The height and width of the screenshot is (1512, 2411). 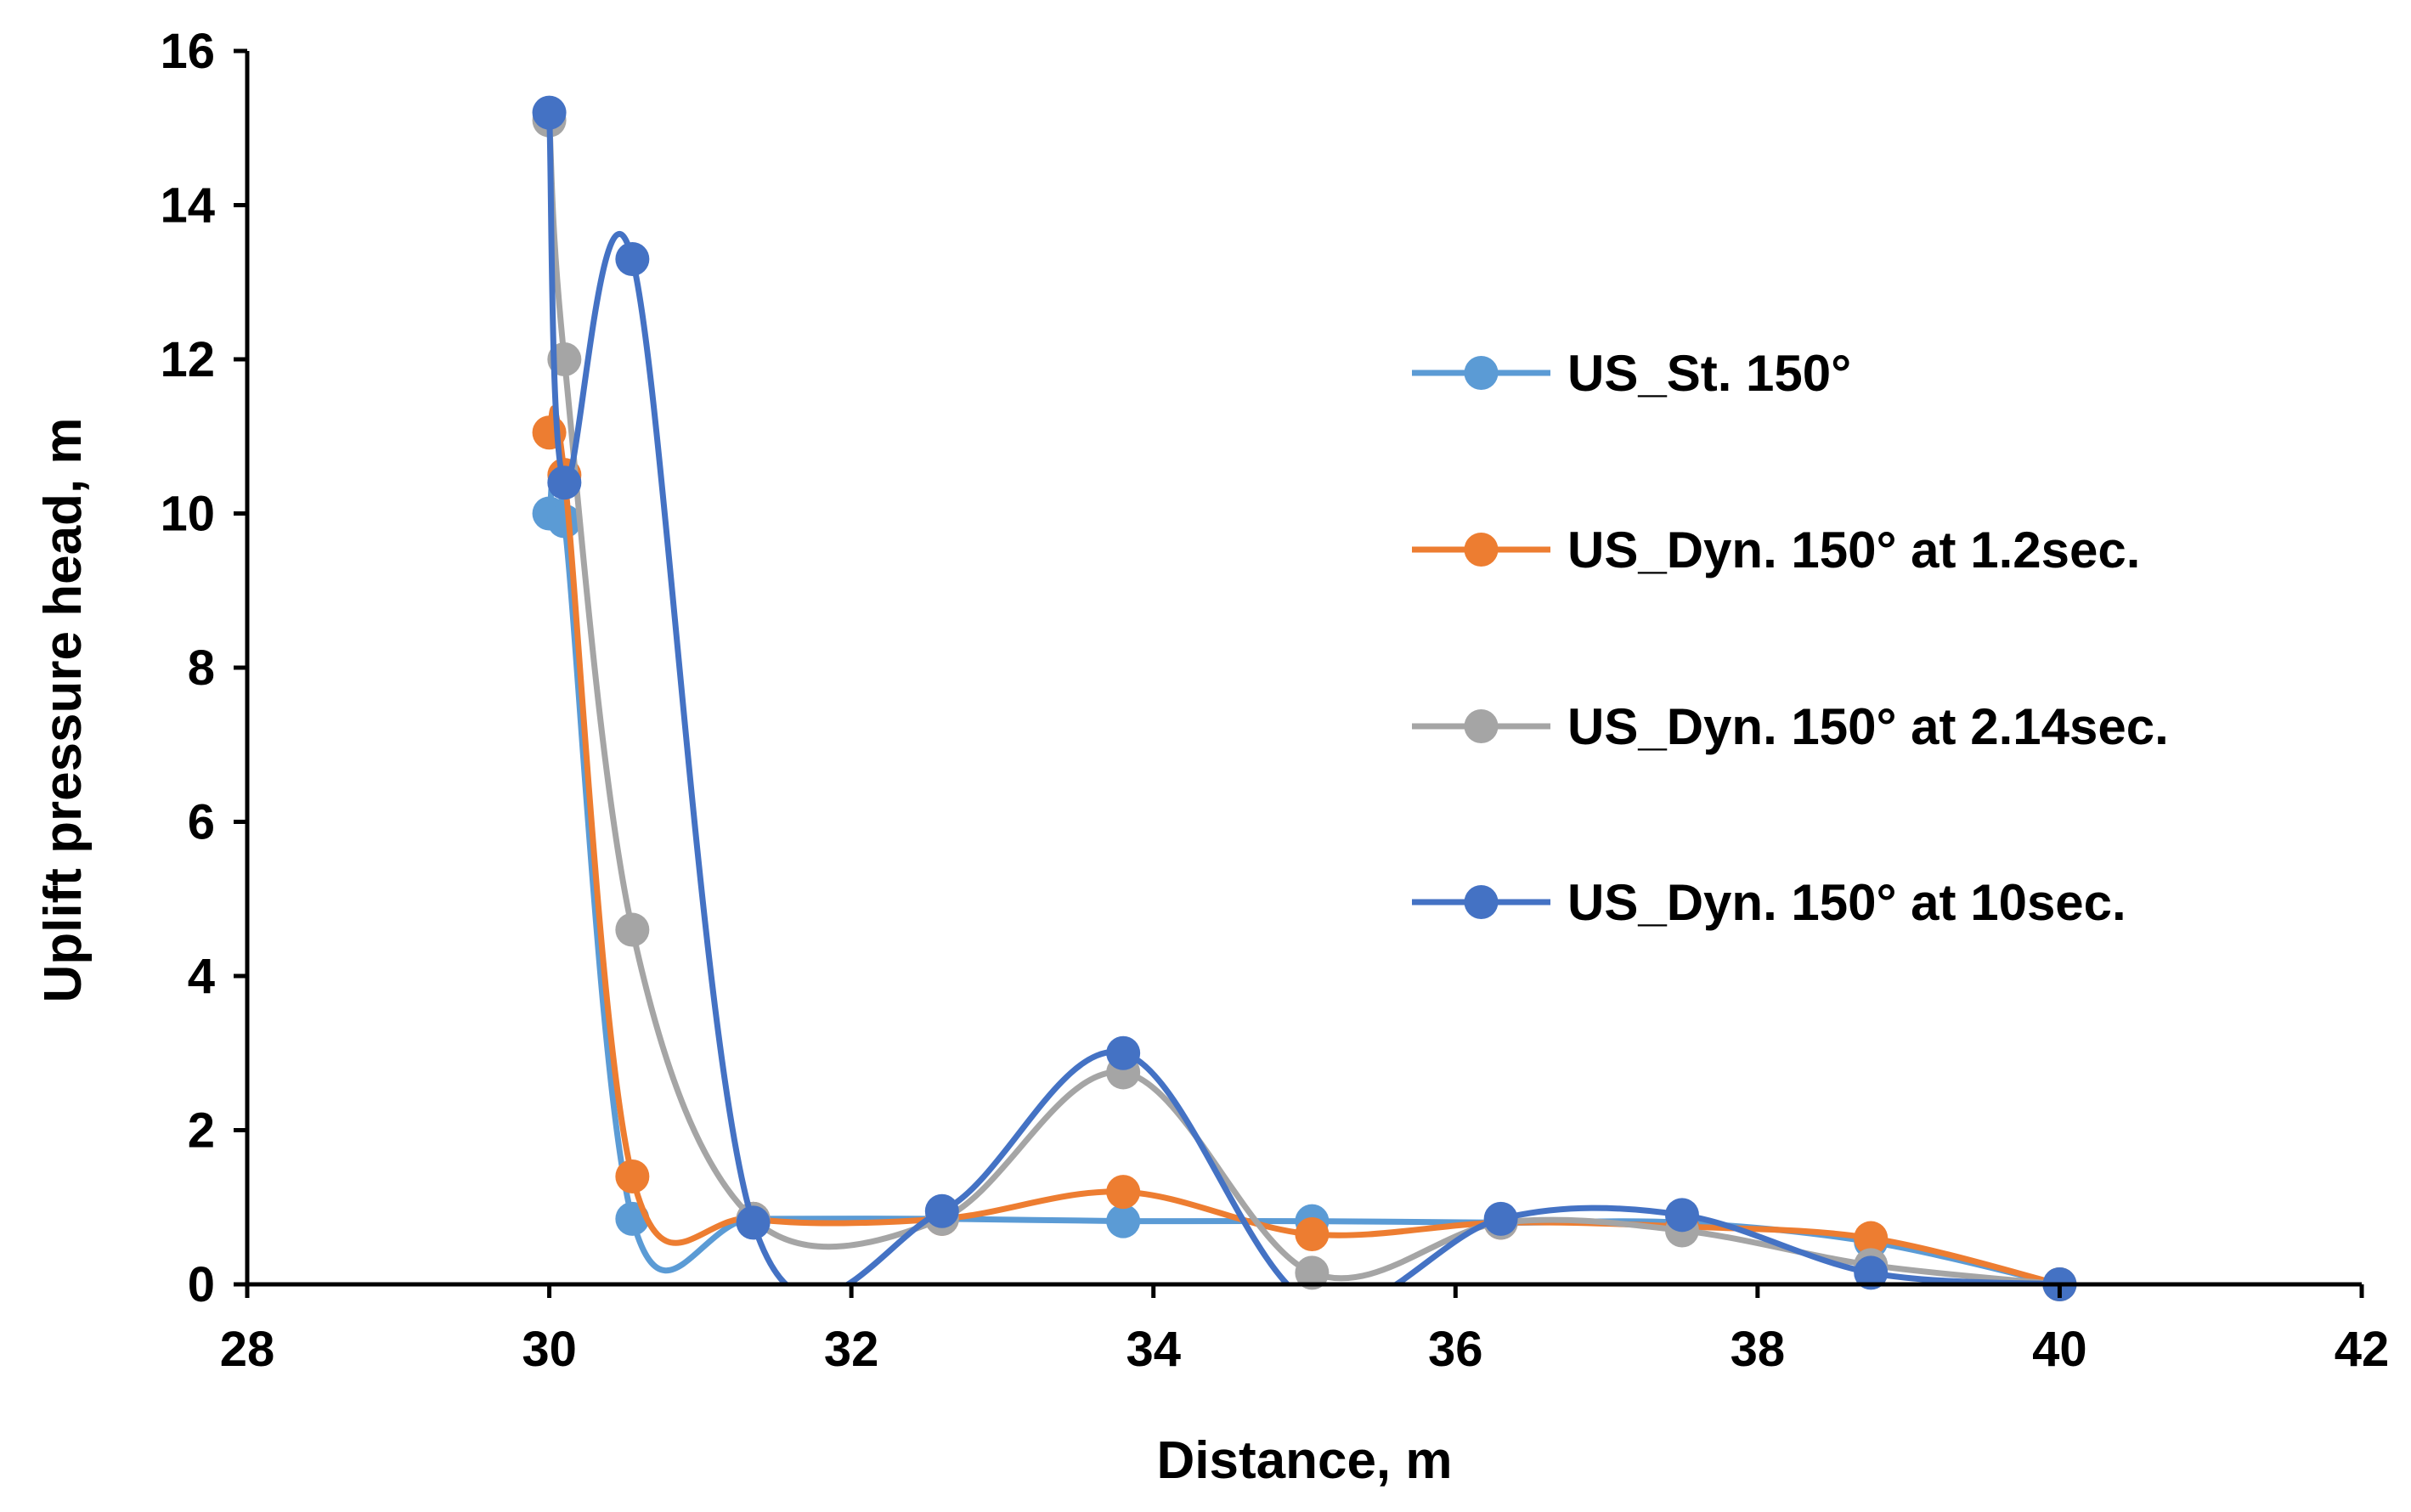 I want to click on y-tick-label: 10, so click(x=187, y=514).